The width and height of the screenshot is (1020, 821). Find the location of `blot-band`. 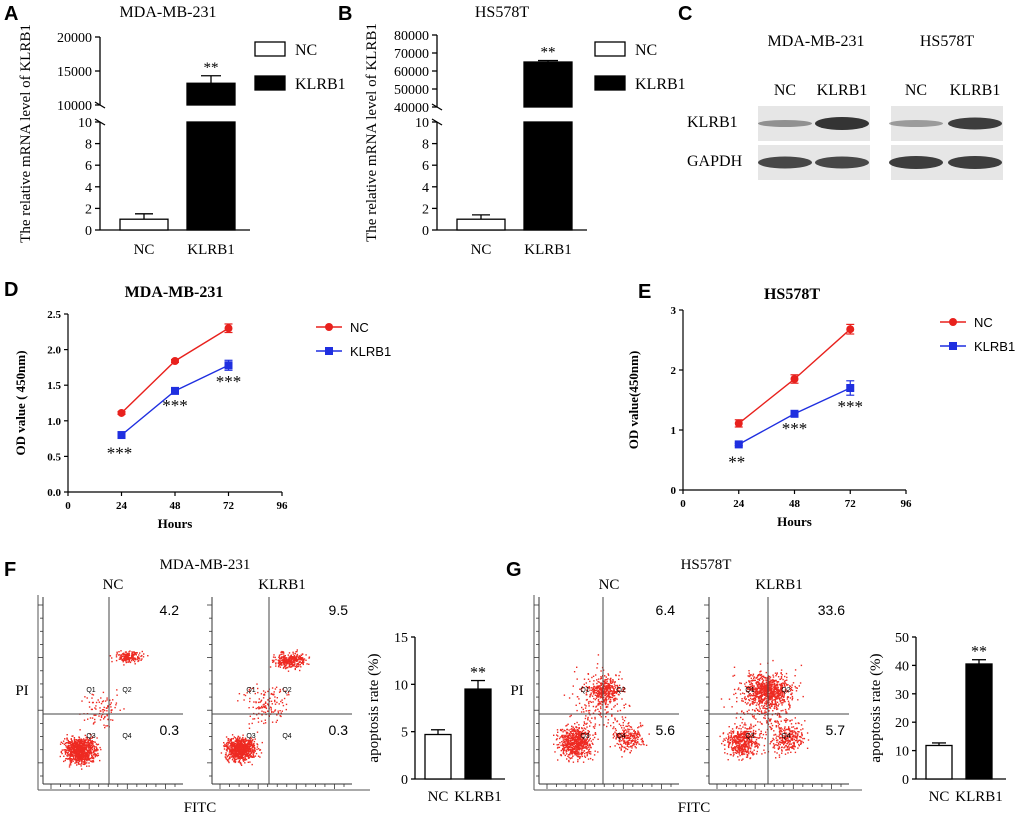

blot-band is located at coordinates (916, 123).